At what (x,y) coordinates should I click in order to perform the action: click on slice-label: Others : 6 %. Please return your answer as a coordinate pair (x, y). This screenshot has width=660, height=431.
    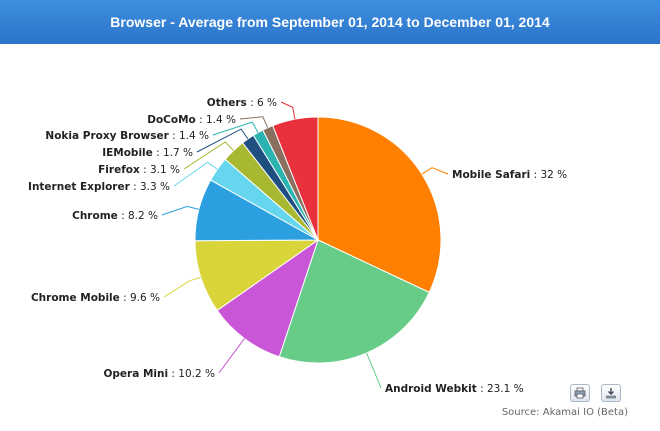
    Looking at the image, I should click on (242, 103).